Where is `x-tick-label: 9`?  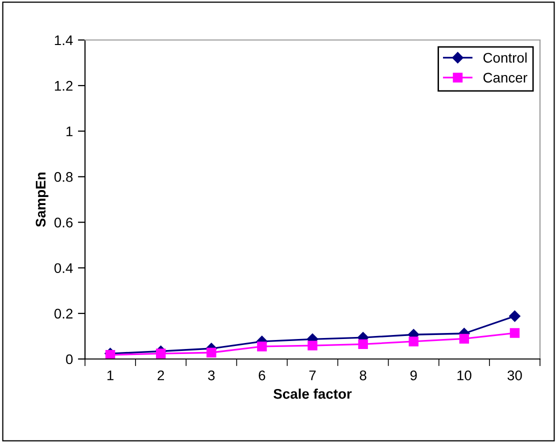 x-tick-label: 9 is located at coordinates (413, 375).